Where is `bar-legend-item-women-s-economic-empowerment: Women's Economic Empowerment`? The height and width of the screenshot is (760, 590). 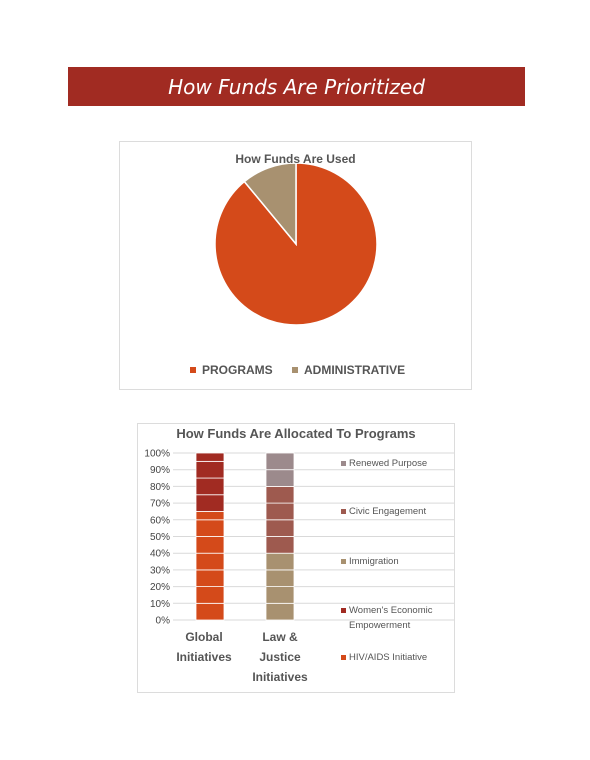 bar-legend-item-women-s-economic-empowerment: Women's Economic Empowerment is located at coordinates (387, 618).